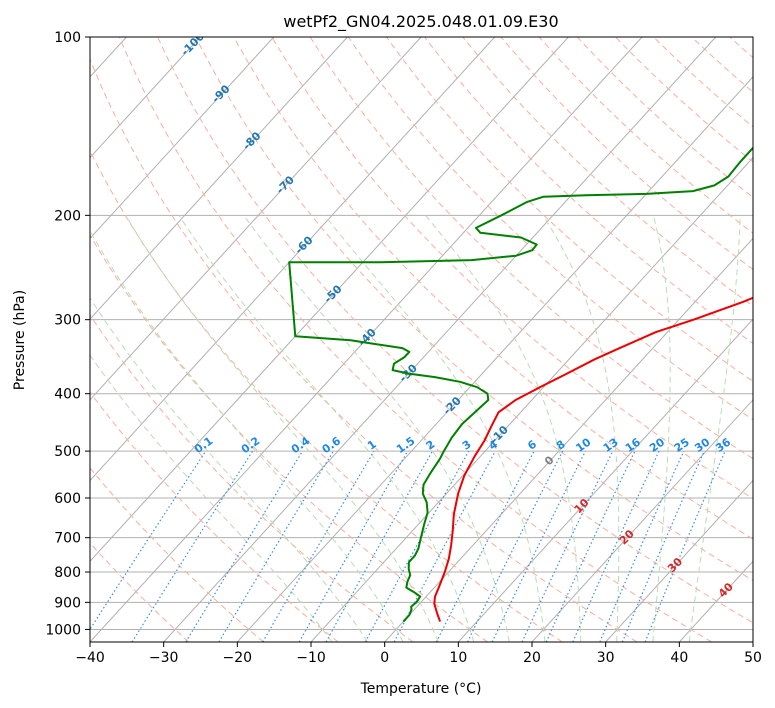  Describe the element at coordinates (67, 539) in the screenshot. I see `y-tick-label: 700` at that location.